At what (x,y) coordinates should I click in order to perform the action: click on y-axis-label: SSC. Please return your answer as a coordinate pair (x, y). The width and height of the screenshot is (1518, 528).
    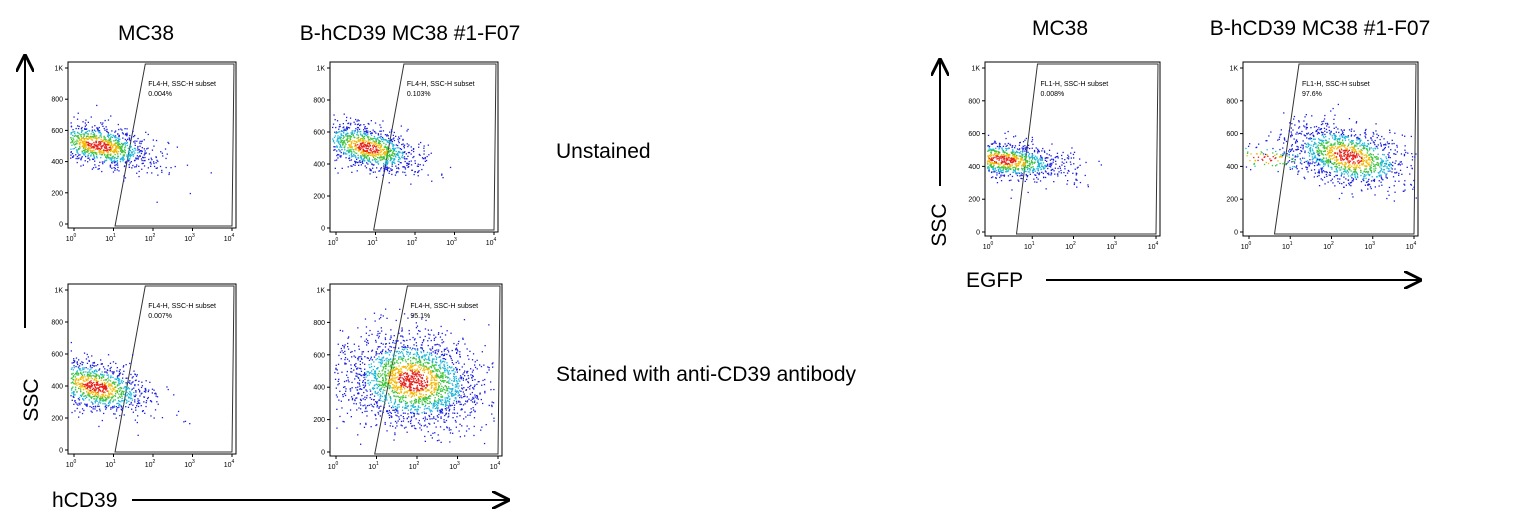
    Looking at the image, I should click on (31, 399).